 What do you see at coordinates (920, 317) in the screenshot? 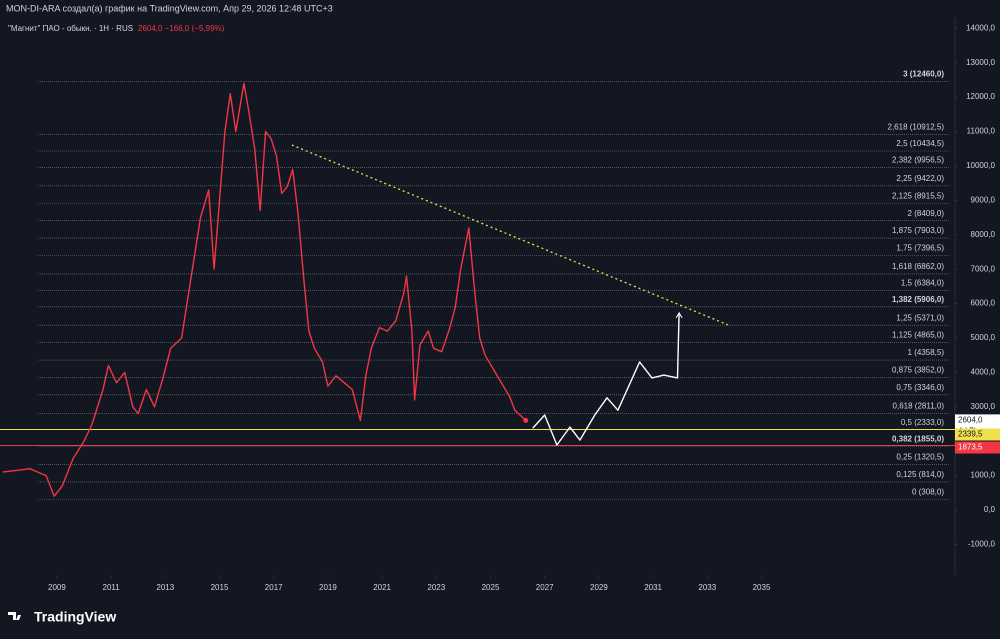
I see `fib-label: 1,25 (5371,0)` at bounding box center [920, 317].